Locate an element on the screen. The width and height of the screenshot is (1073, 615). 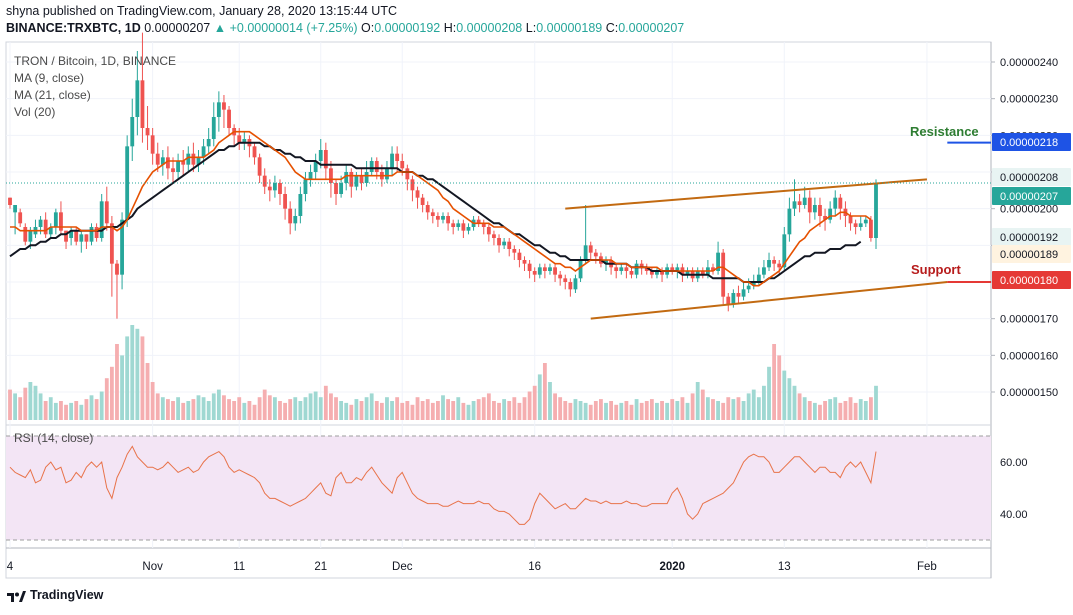
tradingview-logo: TradingView is located at coordinates (54, 595).